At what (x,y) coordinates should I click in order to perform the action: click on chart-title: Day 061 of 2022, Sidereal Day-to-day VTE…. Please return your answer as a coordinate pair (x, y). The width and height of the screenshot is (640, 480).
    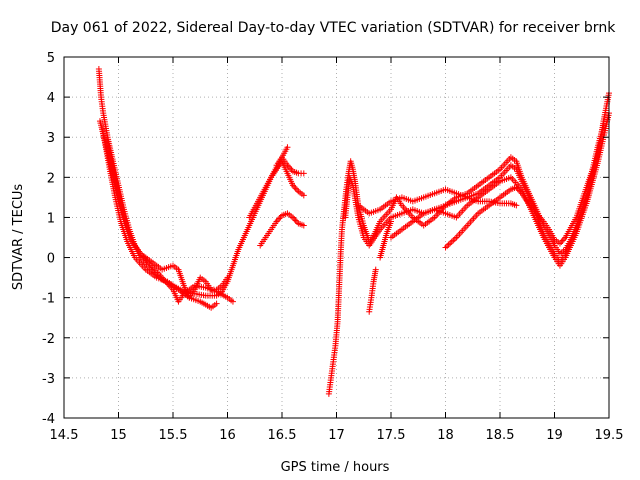
    Looking at the image, I should click on (333, 28).